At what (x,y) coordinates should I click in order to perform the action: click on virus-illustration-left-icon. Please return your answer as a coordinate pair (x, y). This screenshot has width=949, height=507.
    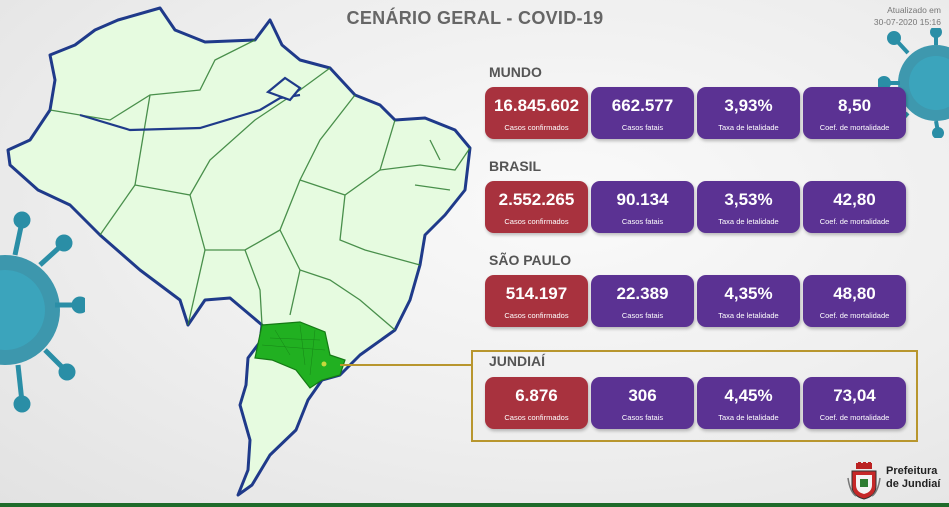
    Looking at the image, I should click on (42, 312).